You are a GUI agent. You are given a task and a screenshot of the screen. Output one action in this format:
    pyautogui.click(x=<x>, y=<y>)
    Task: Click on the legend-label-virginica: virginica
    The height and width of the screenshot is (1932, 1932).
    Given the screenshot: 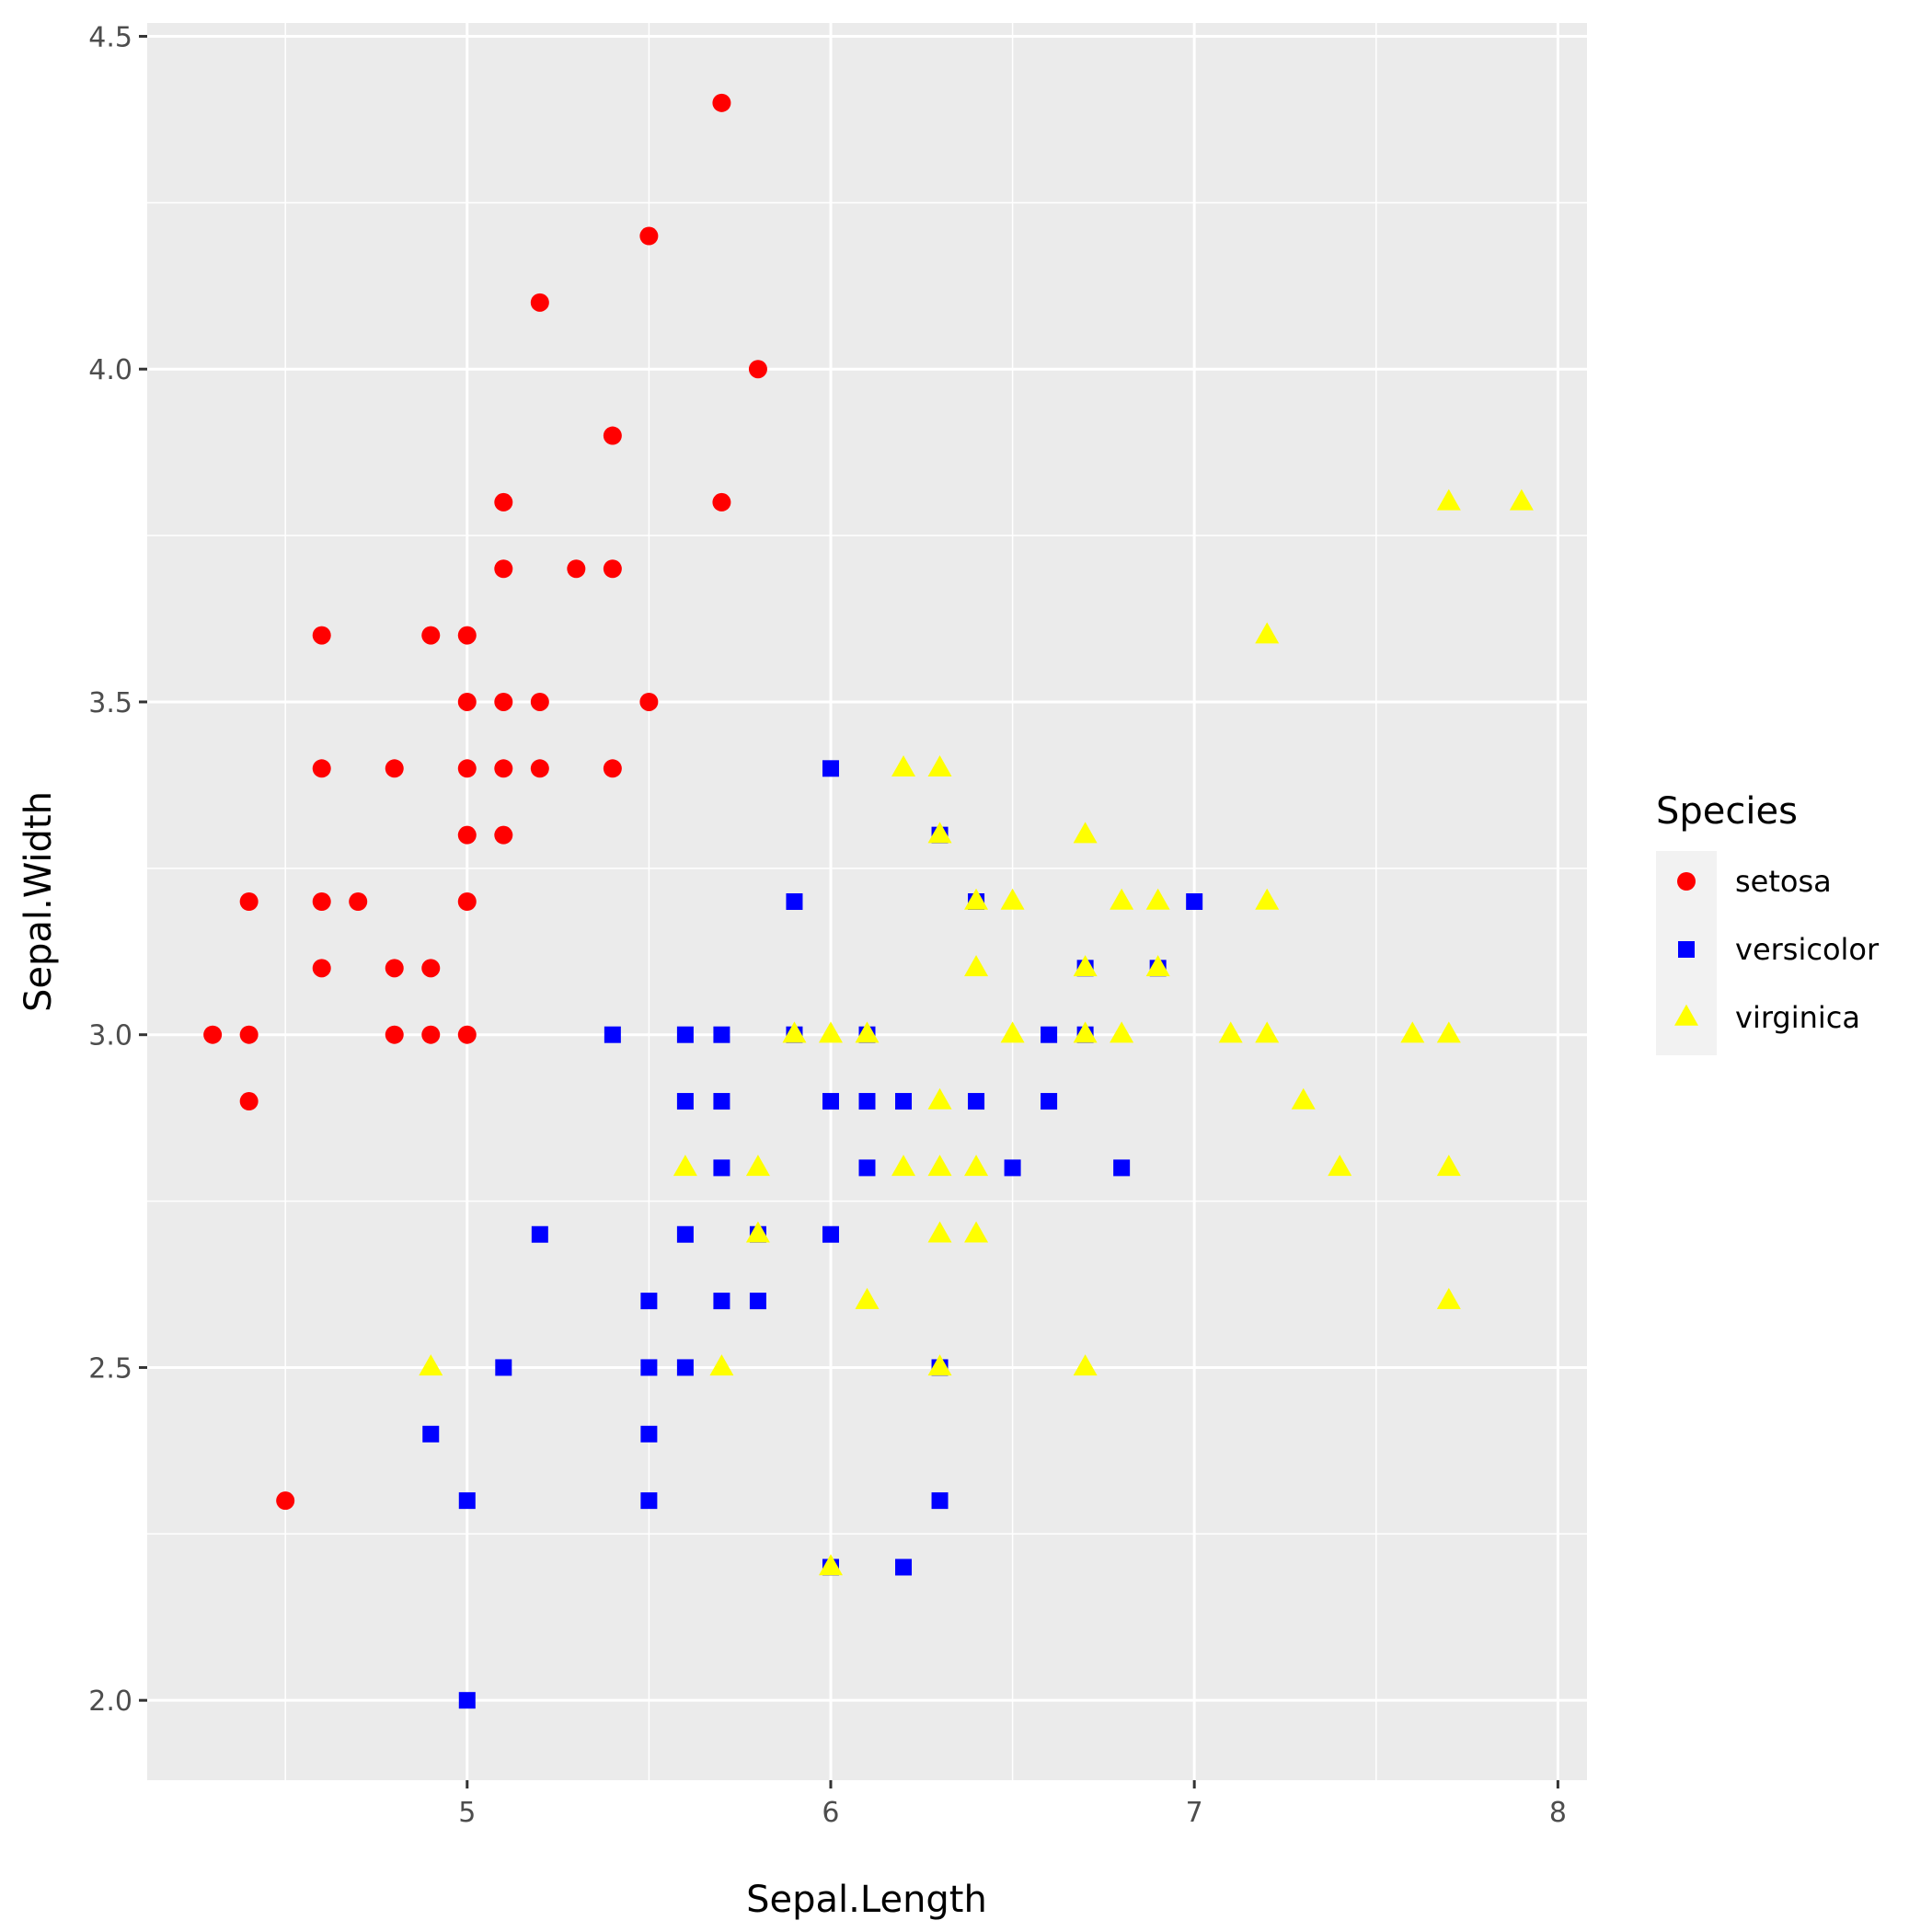 What is the action you would take?
    pyautogui.click(x=1797, y=1018)
    